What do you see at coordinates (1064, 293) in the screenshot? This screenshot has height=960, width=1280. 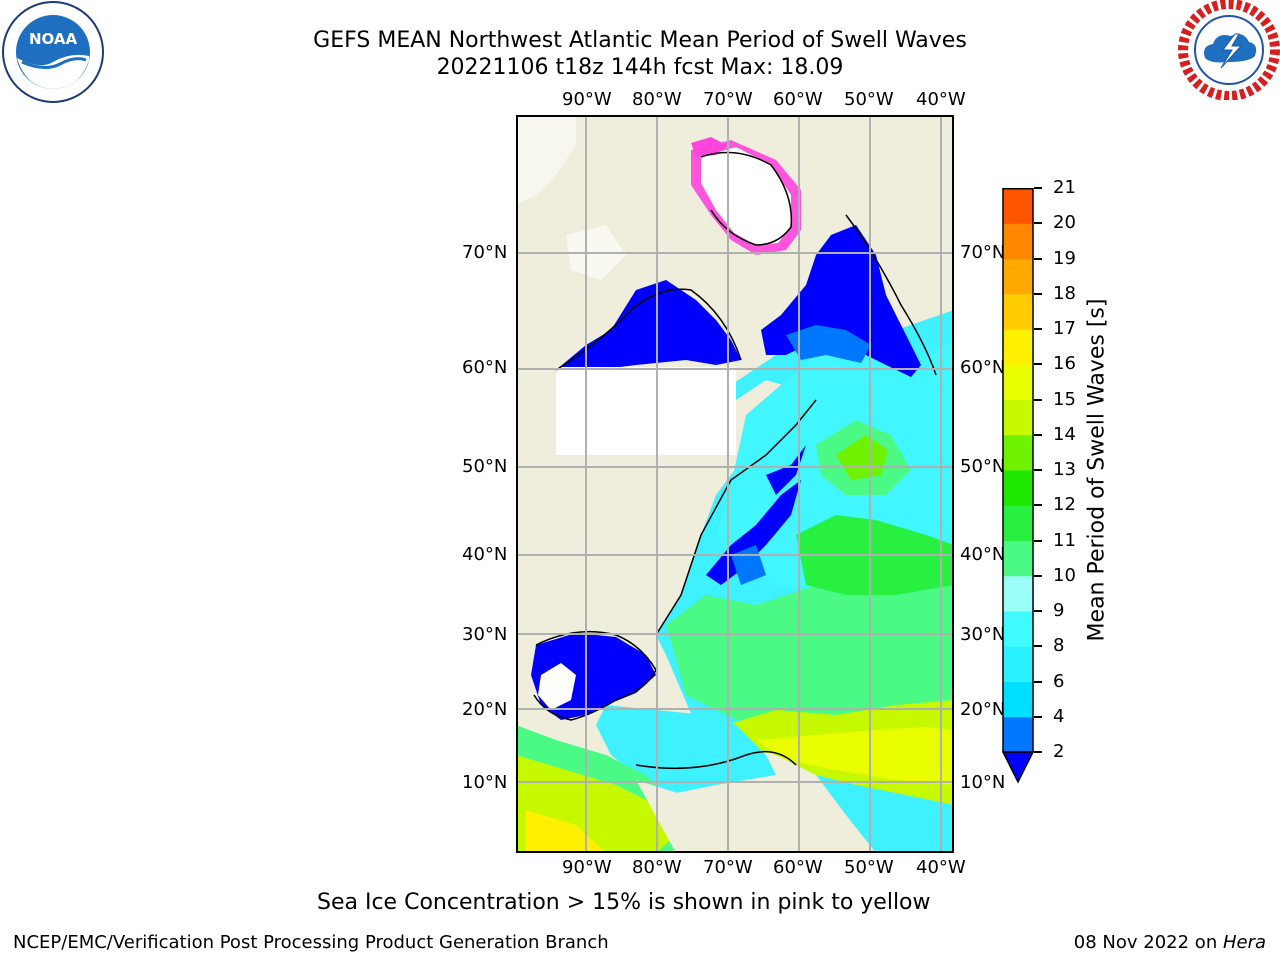 I see `colorbar-tick-label: 18` at bounding box center [1064, 293].